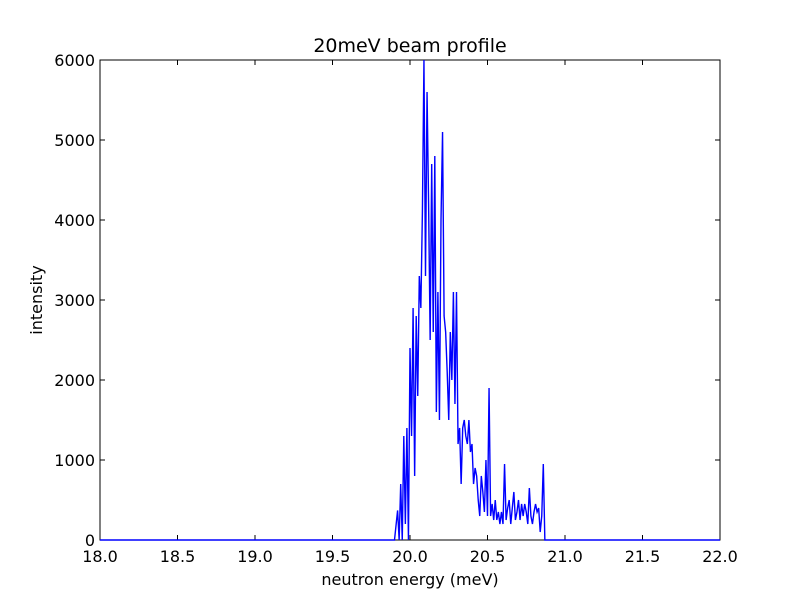 This screenshot has height=600, width=800. I want to click on y-tick-label: 6000, so click(74, 60).